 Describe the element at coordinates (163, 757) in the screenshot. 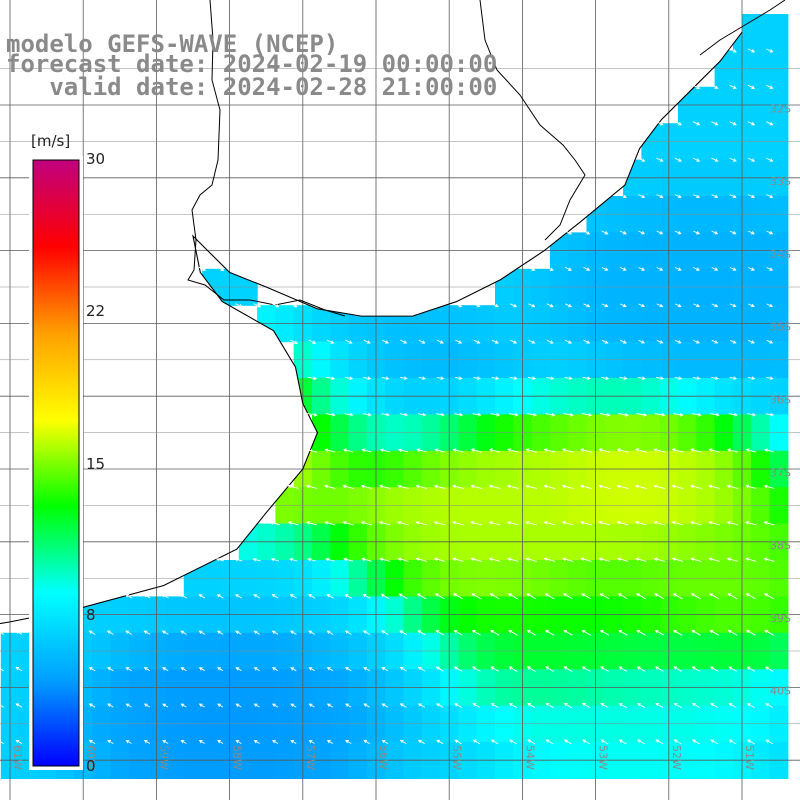

I see `lon-label-59W: 59W` at that location.